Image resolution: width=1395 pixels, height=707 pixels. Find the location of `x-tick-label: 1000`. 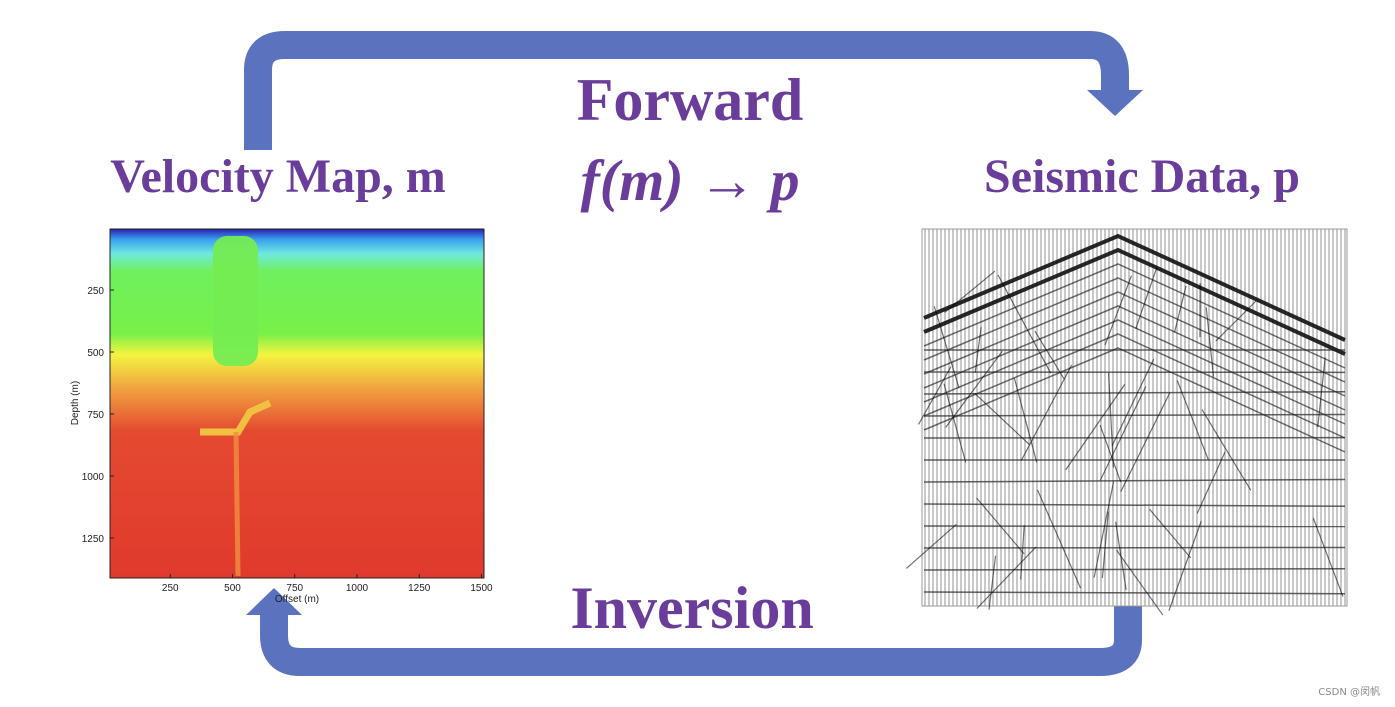

x-tick-label: 1000 is located at coordinates (357, 588).